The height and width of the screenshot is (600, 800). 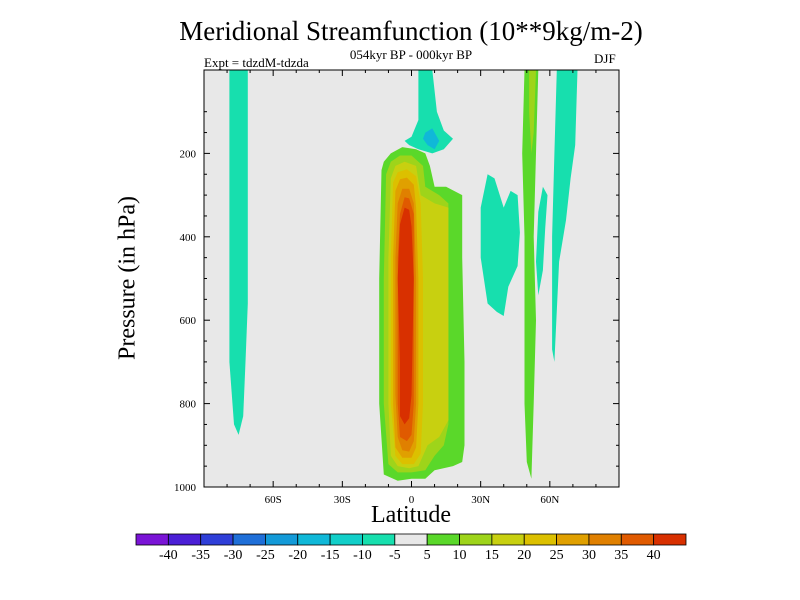 I want to click on x-tick-label: 30S, so click(x=342, y=500).